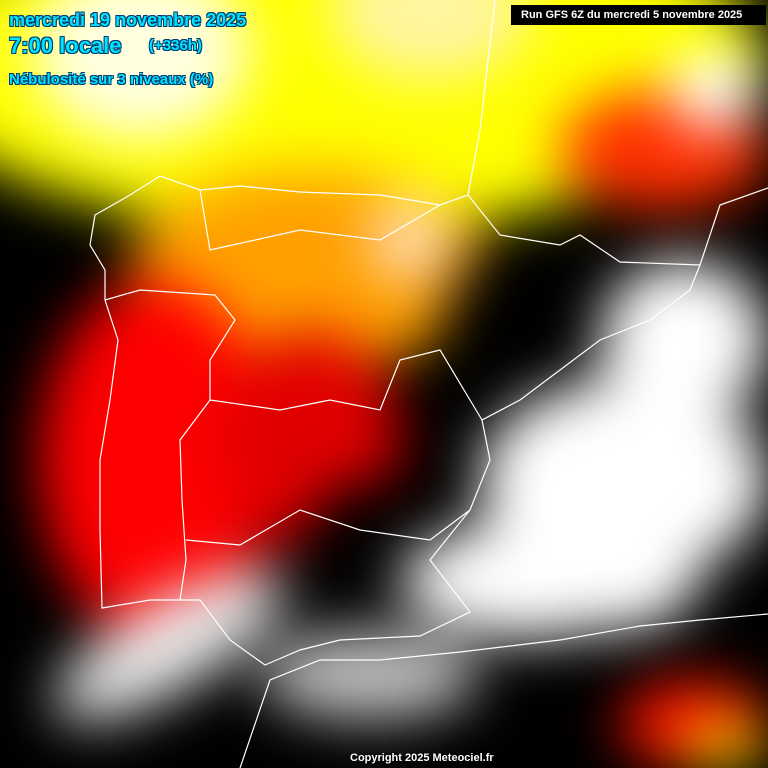 The height and width of the screenshot is (768, 768). What do you see at coordinates (503, 690) in the screenshot?
I see `africa-coastline` at bounding box center [503, 690].